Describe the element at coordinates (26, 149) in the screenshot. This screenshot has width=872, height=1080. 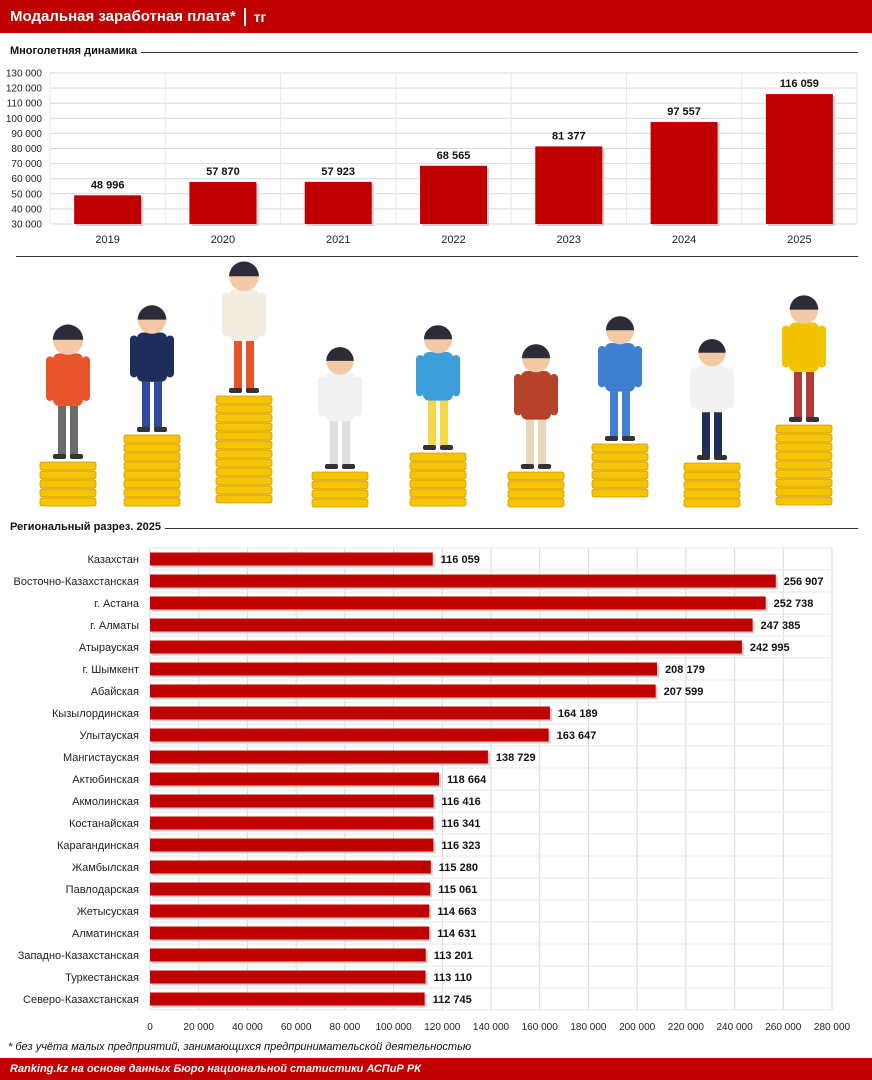
I see `y-tick-label: 80 000` at that location.